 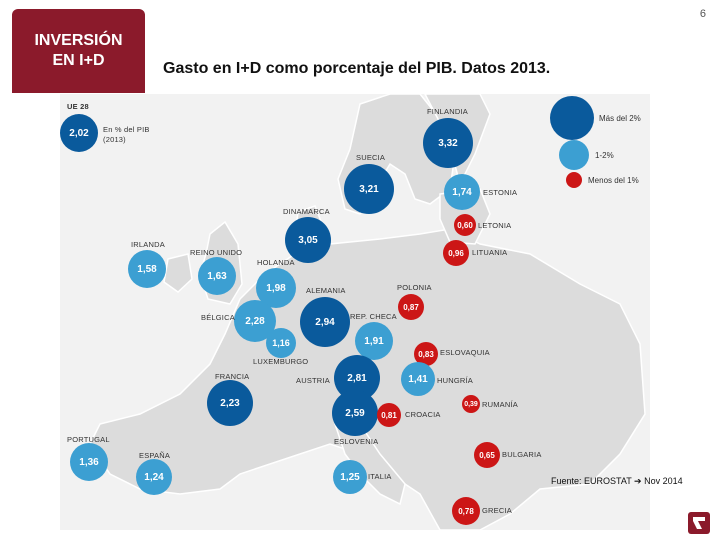 What do you see at coordinates (447, 111) in the screenshot?
I see `label-finlandia: FINLANDIA` at bounding box center [447, 111].